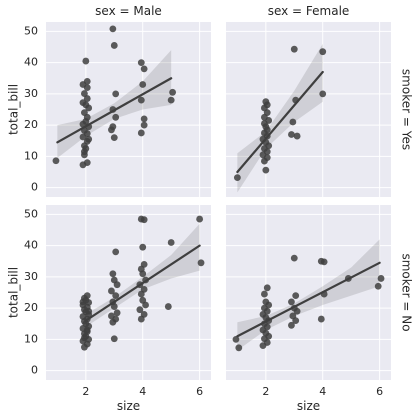  I want to click on confidence-band, so click(280, 118).